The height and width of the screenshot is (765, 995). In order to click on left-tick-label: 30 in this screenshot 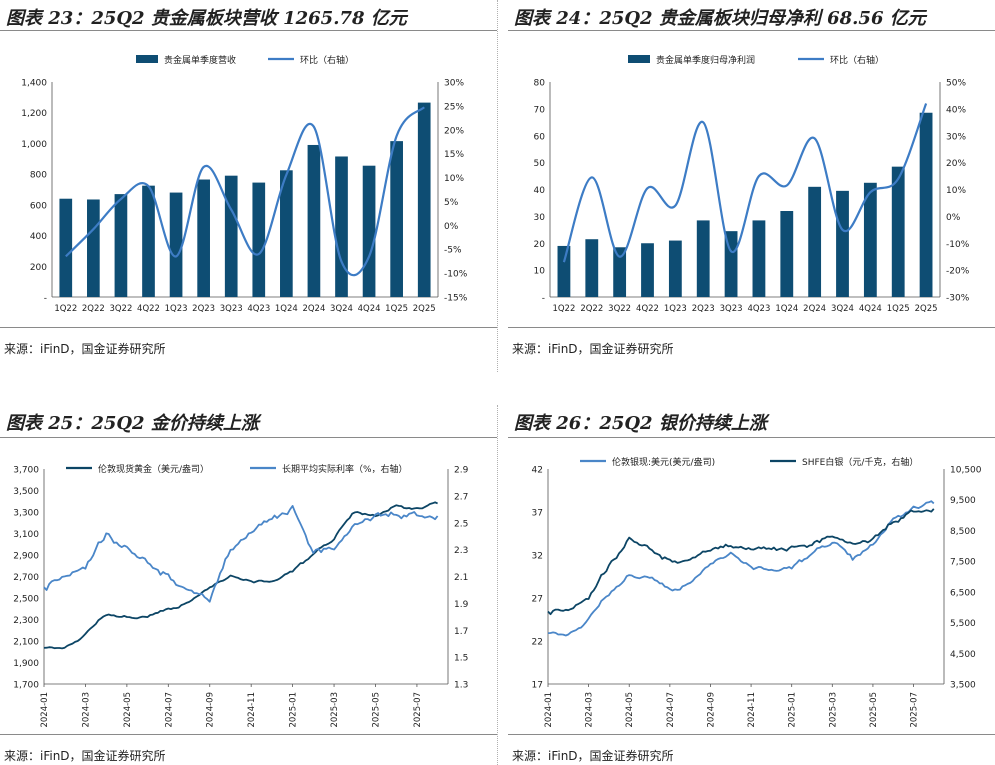, I will do `click(540, 218)`.